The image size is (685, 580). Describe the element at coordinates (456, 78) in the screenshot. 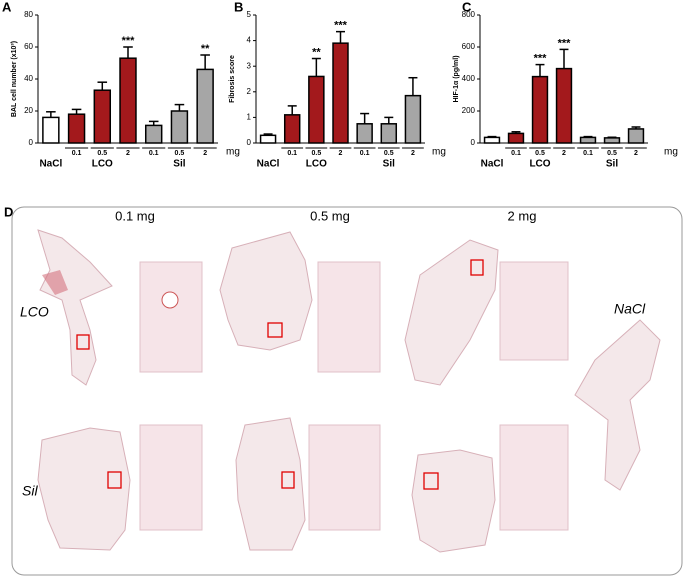

I see `y-axis-label: HIF-1α (pg/ml)` at that location.